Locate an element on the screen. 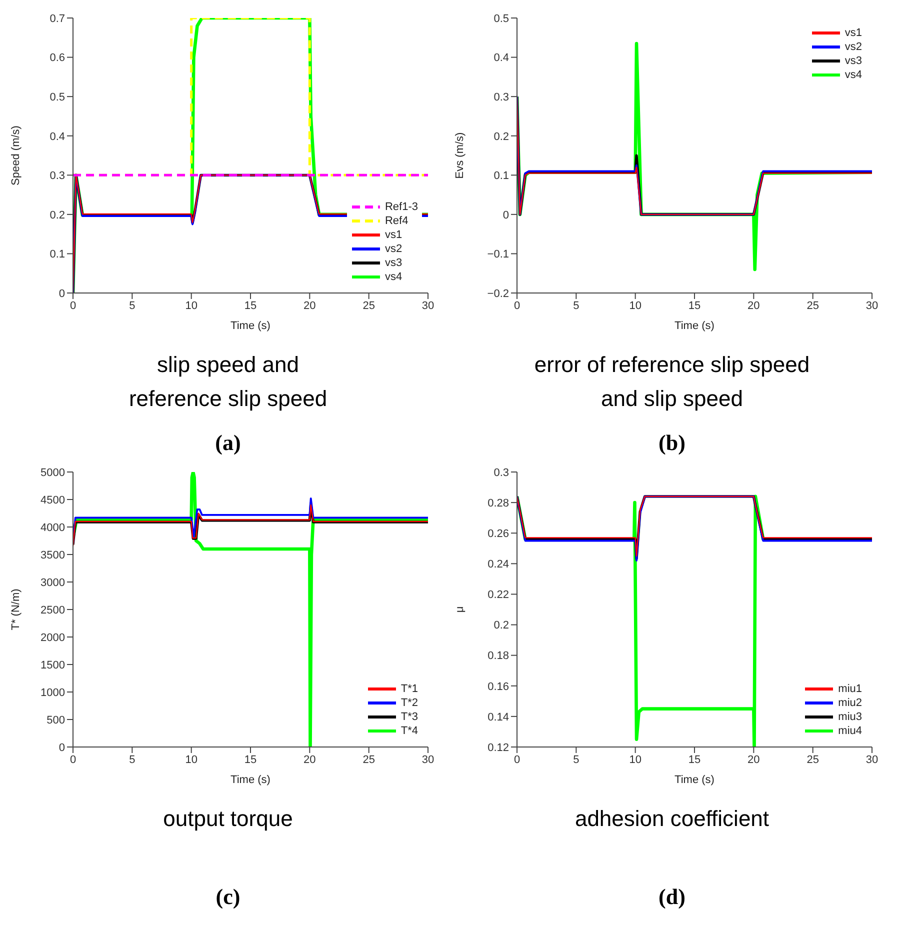  y-tick-label: 3500 is located at coordinates (52, 555).